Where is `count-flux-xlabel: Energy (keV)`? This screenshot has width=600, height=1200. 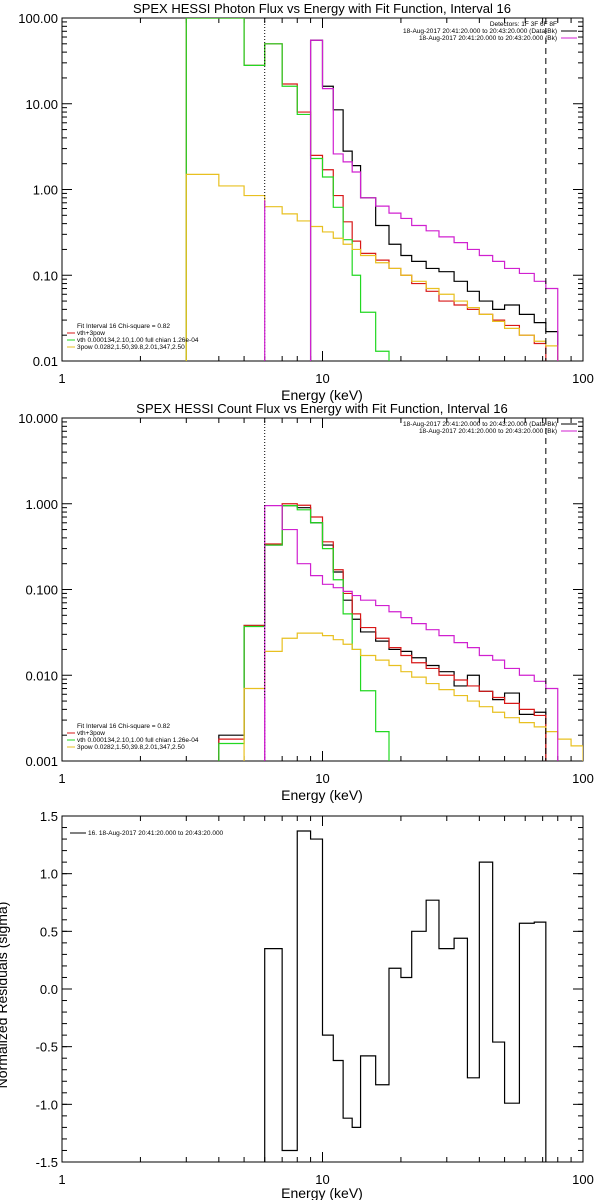
count-flux-xlabel: Energy (keV) is located at coordinates (322, 795).